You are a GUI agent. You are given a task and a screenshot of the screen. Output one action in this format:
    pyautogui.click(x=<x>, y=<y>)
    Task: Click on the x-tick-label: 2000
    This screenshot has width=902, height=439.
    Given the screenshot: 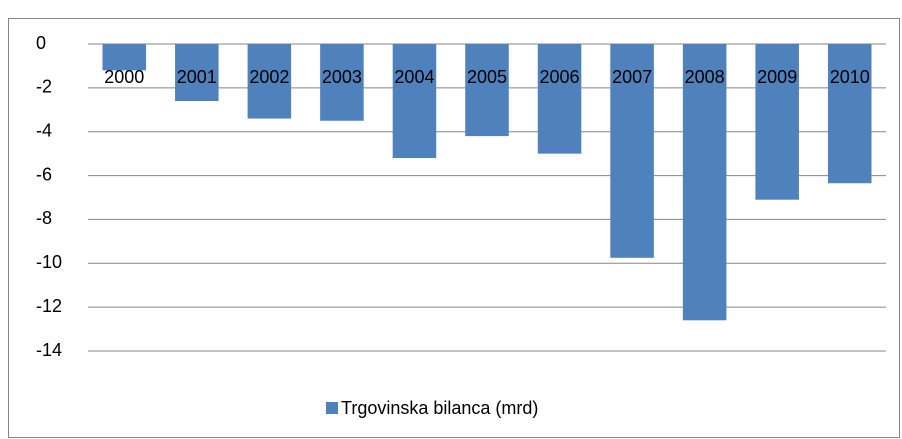 What is the action you would take?
    pyautogui.click(x=124, y=77)
    